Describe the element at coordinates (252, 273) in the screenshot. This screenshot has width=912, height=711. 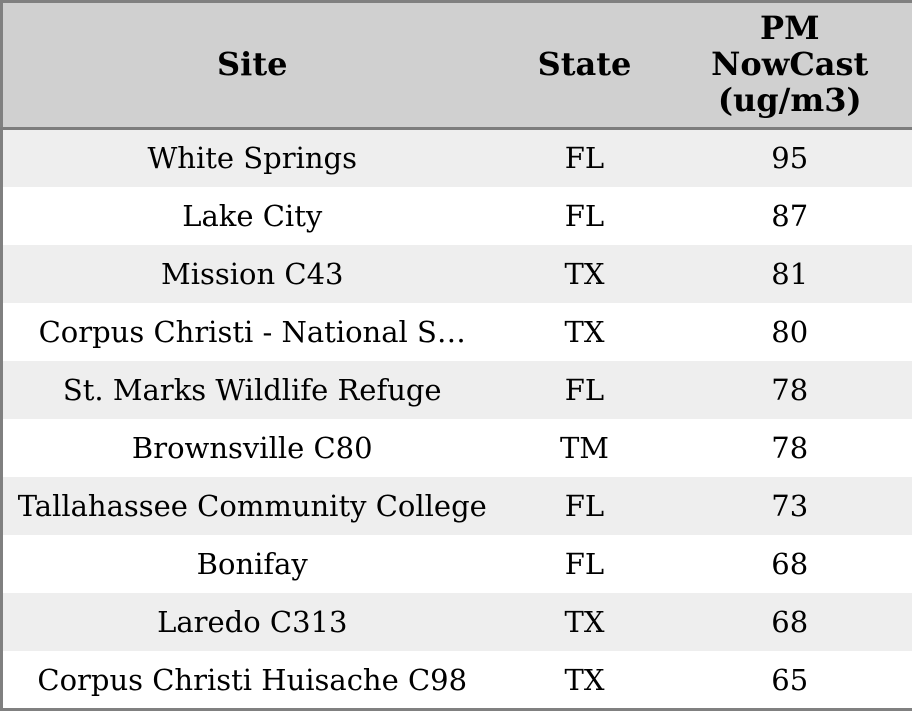
I see `cell-site: Mission C43` at that location.